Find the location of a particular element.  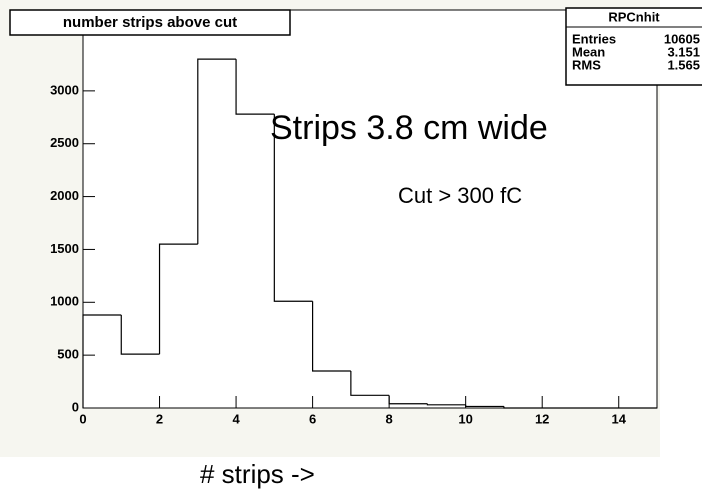

y-tick-label: 1000 is located at coordinates (64, 301).